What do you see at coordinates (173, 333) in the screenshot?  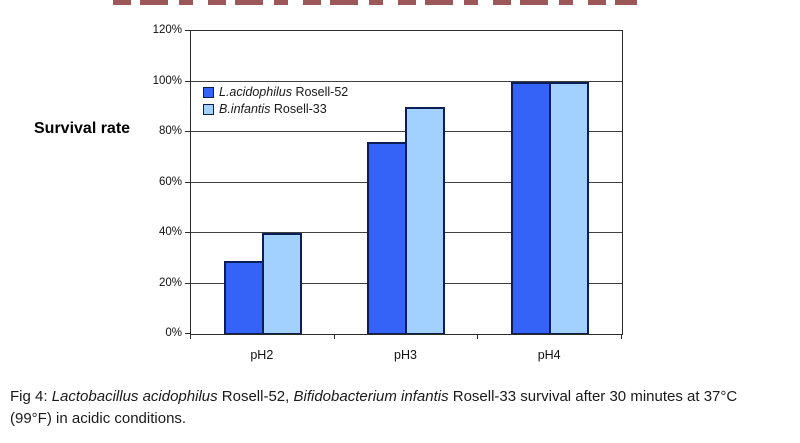 I see `y-tick-label: 0%` at bounding box center [173, 333].